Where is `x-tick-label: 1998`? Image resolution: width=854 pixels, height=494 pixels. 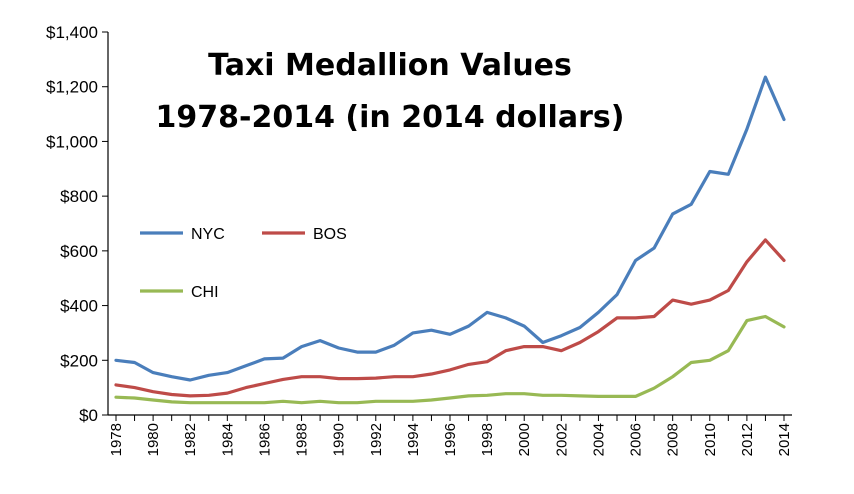
x-tick-label: 1998 is located at coordinates (487, 439).